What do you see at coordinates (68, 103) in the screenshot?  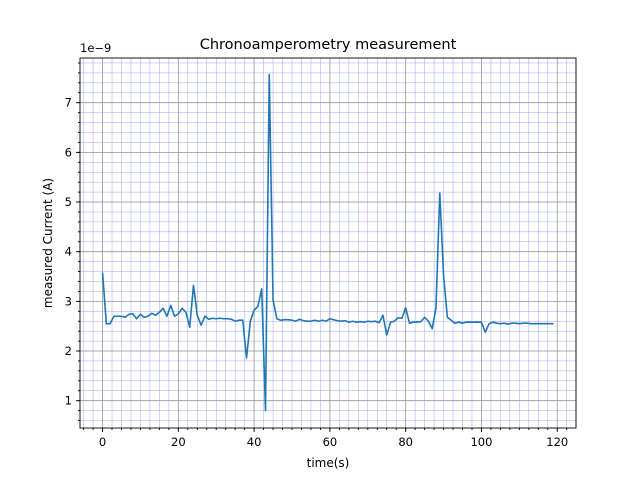 I see `y-tick-label: 7` at bounding box center [68, 103].